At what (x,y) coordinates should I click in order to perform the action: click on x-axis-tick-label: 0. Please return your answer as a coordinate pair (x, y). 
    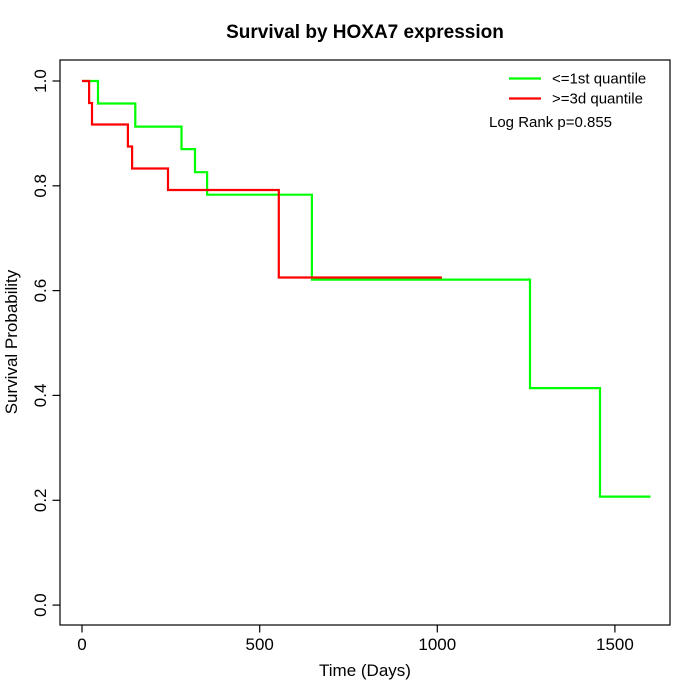
    Looking at the image, I should click on (81, 644).